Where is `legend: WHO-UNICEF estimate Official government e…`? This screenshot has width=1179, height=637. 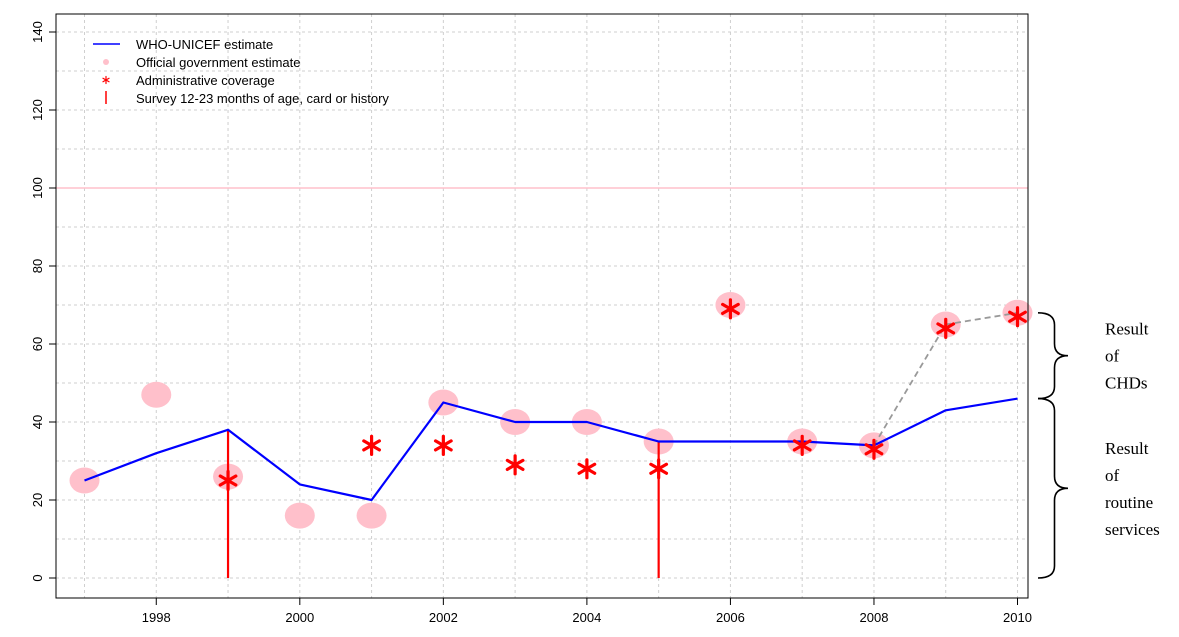 legend: WHO-UNICEF estimate Official government e… is located at coordinates (241, 71).